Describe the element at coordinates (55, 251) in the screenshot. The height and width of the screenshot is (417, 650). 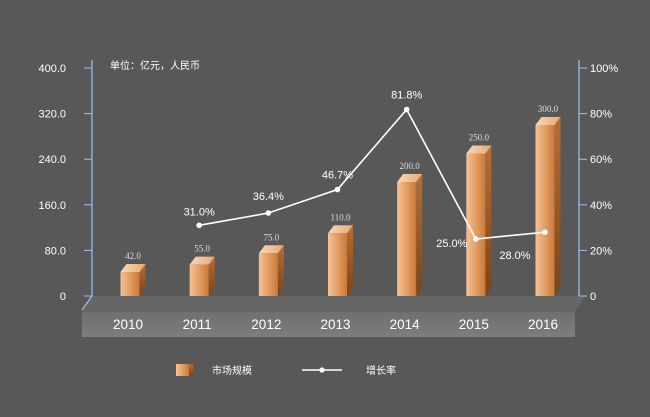
I see `y-left-tick-label: 80.0` at that location.